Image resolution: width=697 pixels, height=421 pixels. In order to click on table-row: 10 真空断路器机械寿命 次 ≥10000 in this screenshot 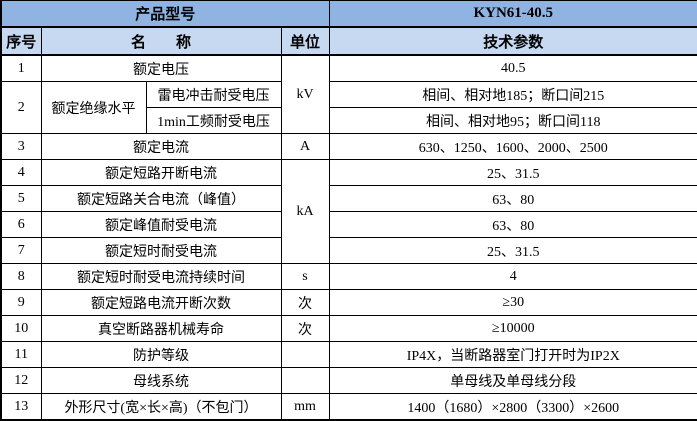, I will do `click(348, 328)`.